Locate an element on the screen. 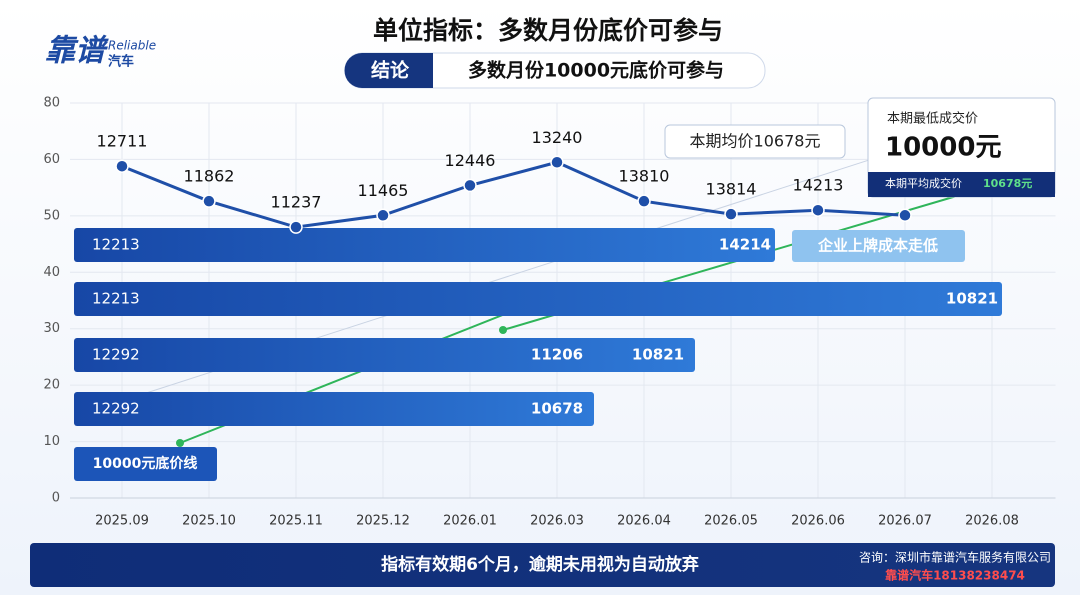  footer-note: 指标有效期6个月，逾期未用视为自动放弃 is located at coordinates (540, 564).